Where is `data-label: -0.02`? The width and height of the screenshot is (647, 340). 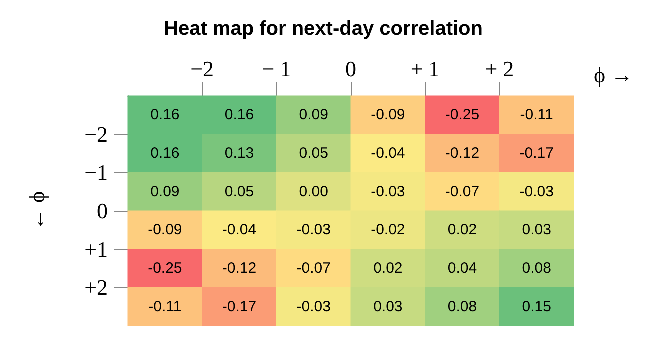 data-label: -0.02 is located at coordinates (388, 230).